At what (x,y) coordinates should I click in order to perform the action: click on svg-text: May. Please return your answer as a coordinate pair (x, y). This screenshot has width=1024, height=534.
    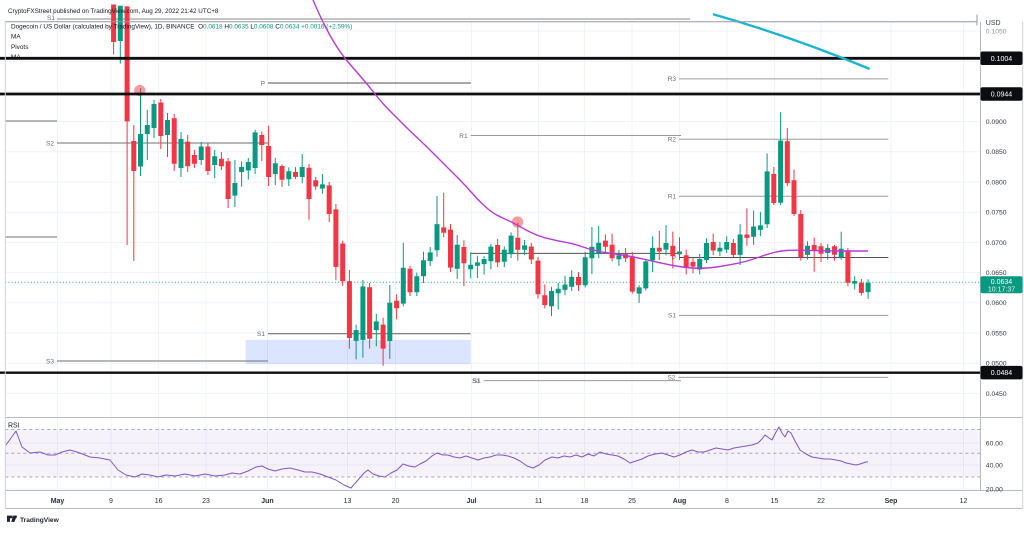
    Looking at the image, I should click on (58, 501).